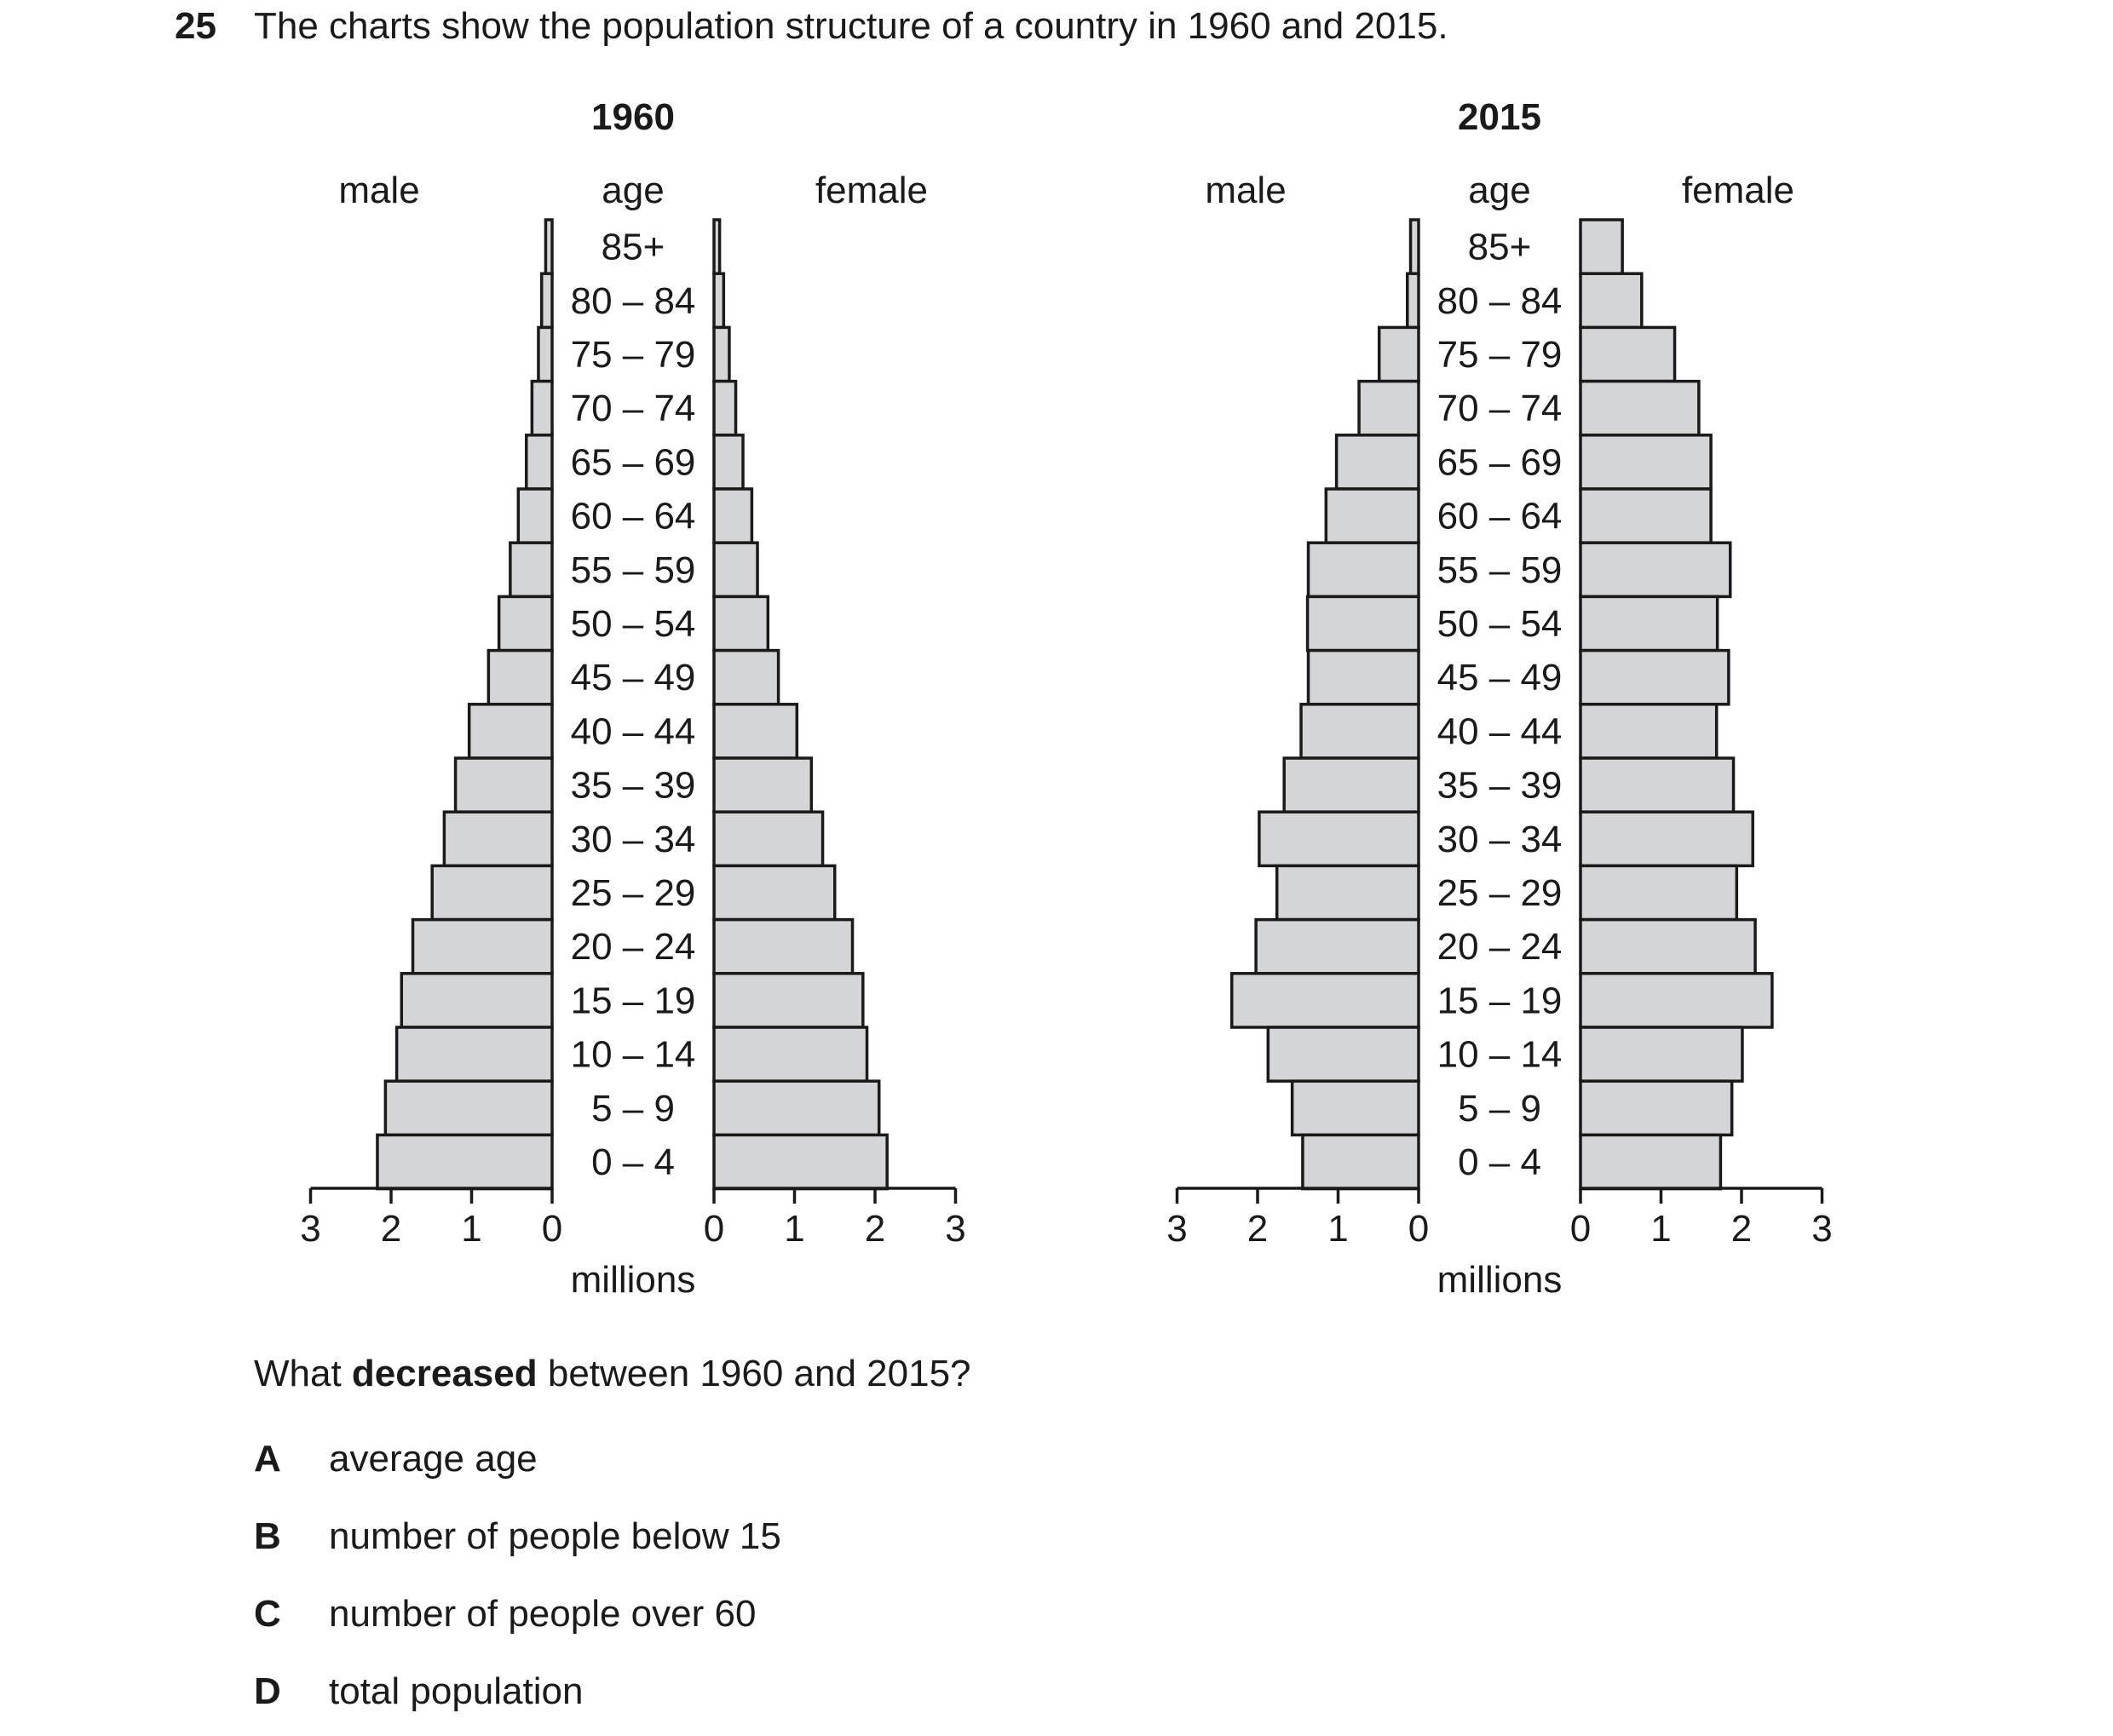 This screenshot has width=2113, height=1736. I want to click on chart-title: 2015, so click(1499, 117).